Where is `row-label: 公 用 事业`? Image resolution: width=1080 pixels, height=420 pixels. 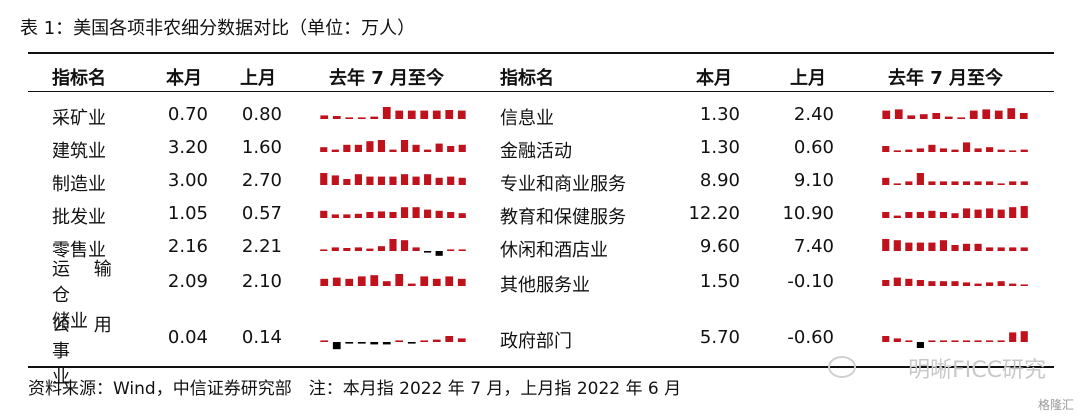
row-label: 公 用 事业 is located at coordinates (97, 352).